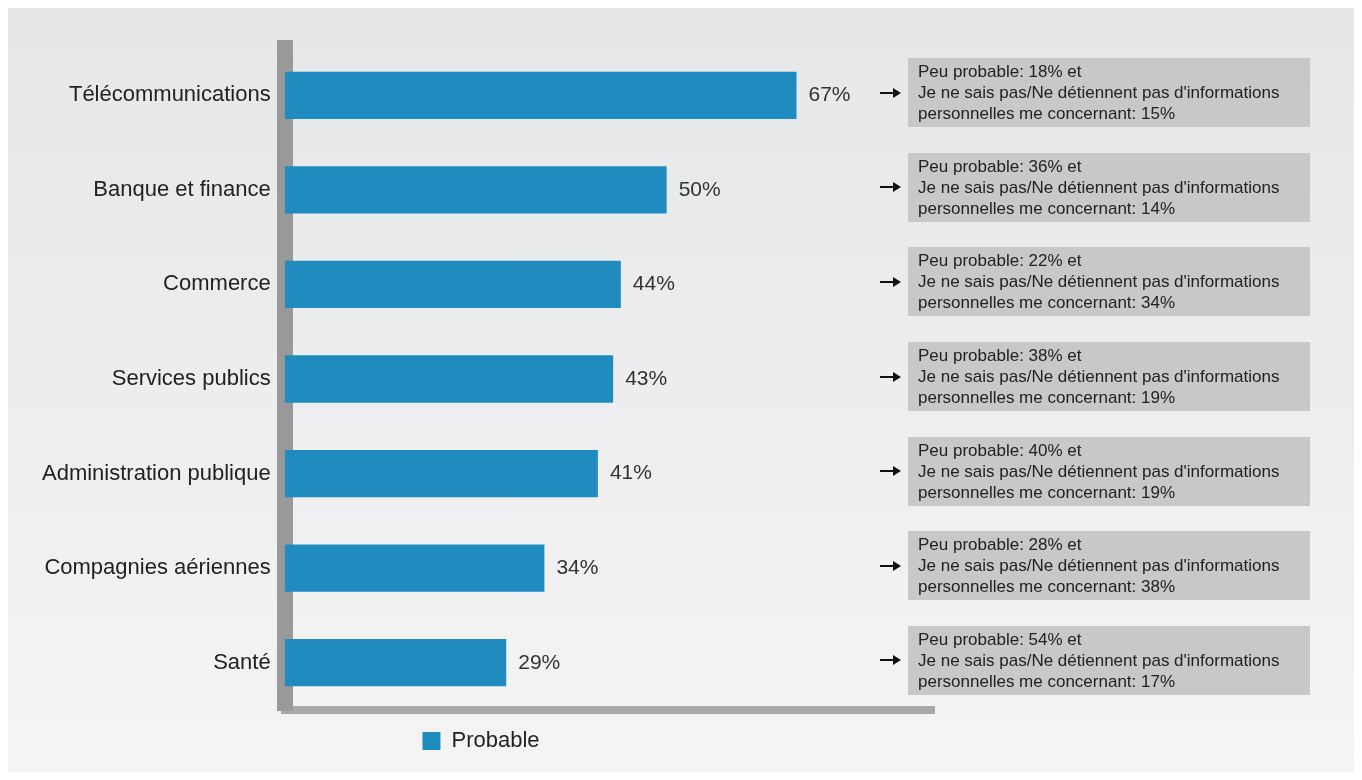 Image resolution: width=1362 pixels, height=780 pixels. Describe the element at coordinates (169, 94) in the screenshot. I see `y-tick-label: Télécommunications` at that location.